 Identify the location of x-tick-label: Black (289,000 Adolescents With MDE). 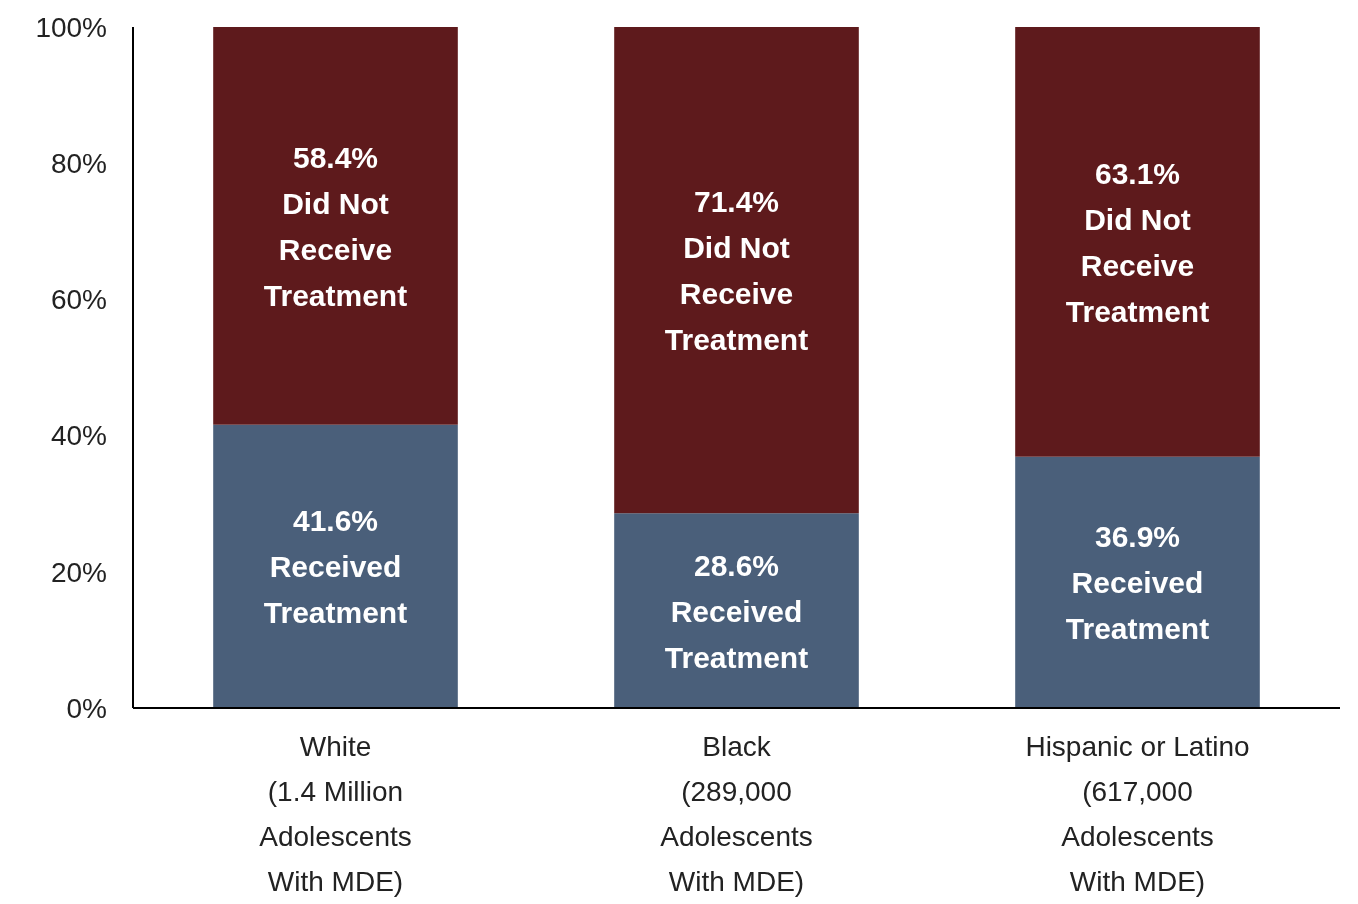
(736, 814).